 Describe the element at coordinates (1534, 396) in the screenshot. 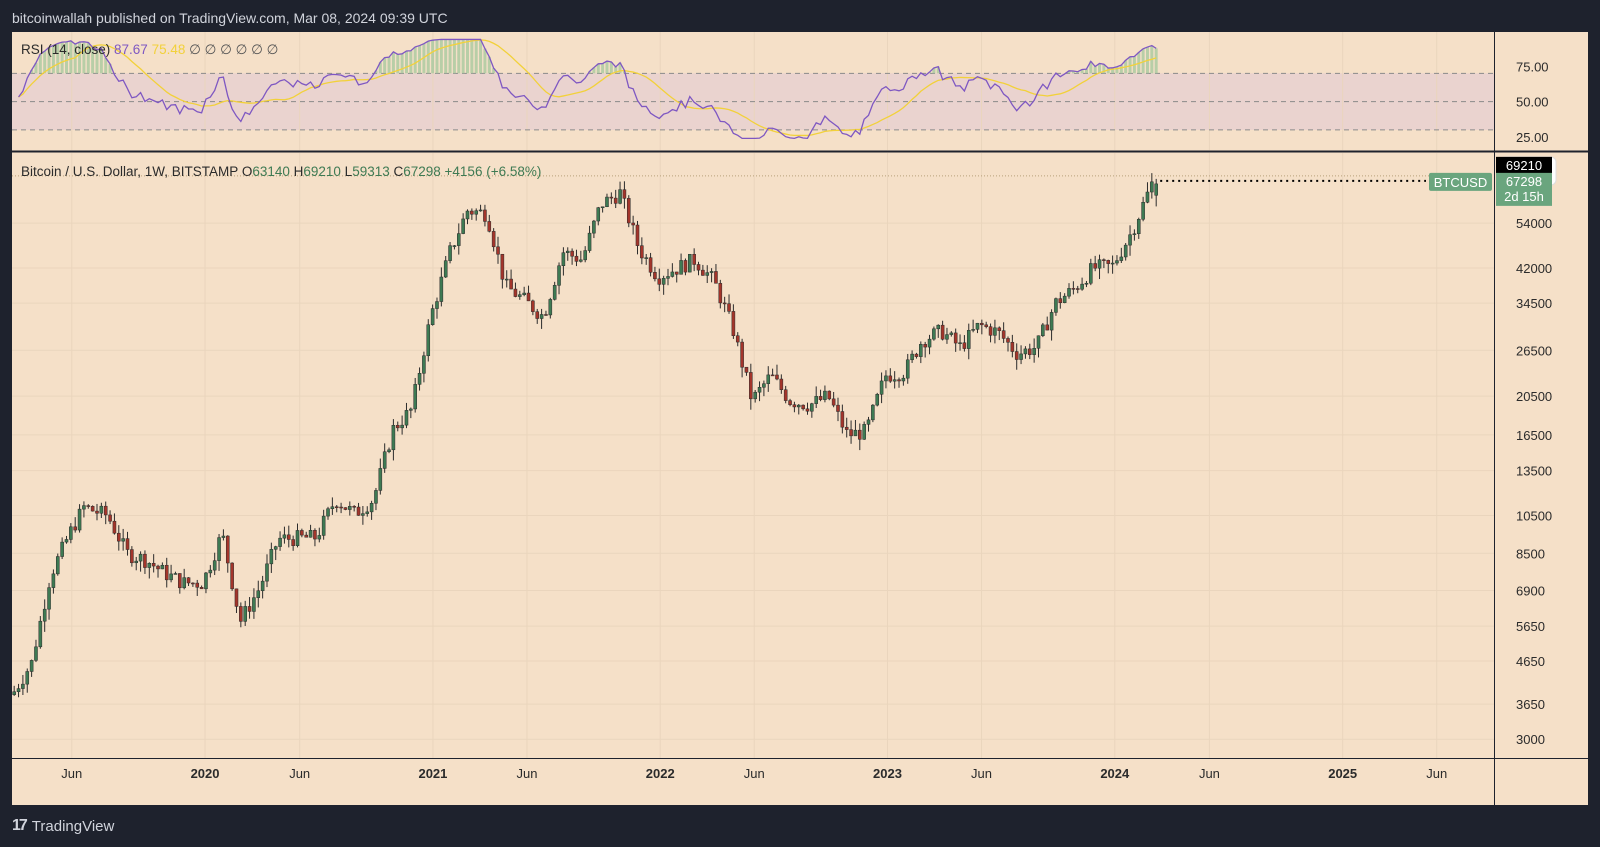

I see `price-tick-label: 20500` at that location.